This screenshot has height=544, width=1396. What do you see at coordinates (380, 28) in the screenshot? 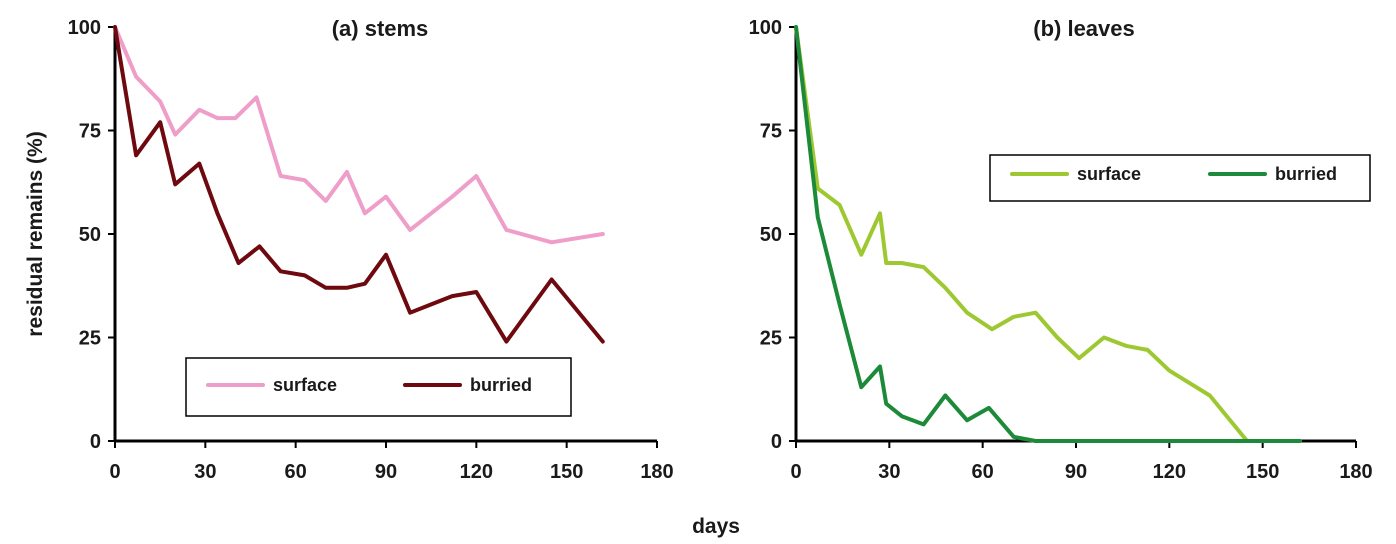
I see `chart-title: (a) stems` at bounding box center [380, 28].